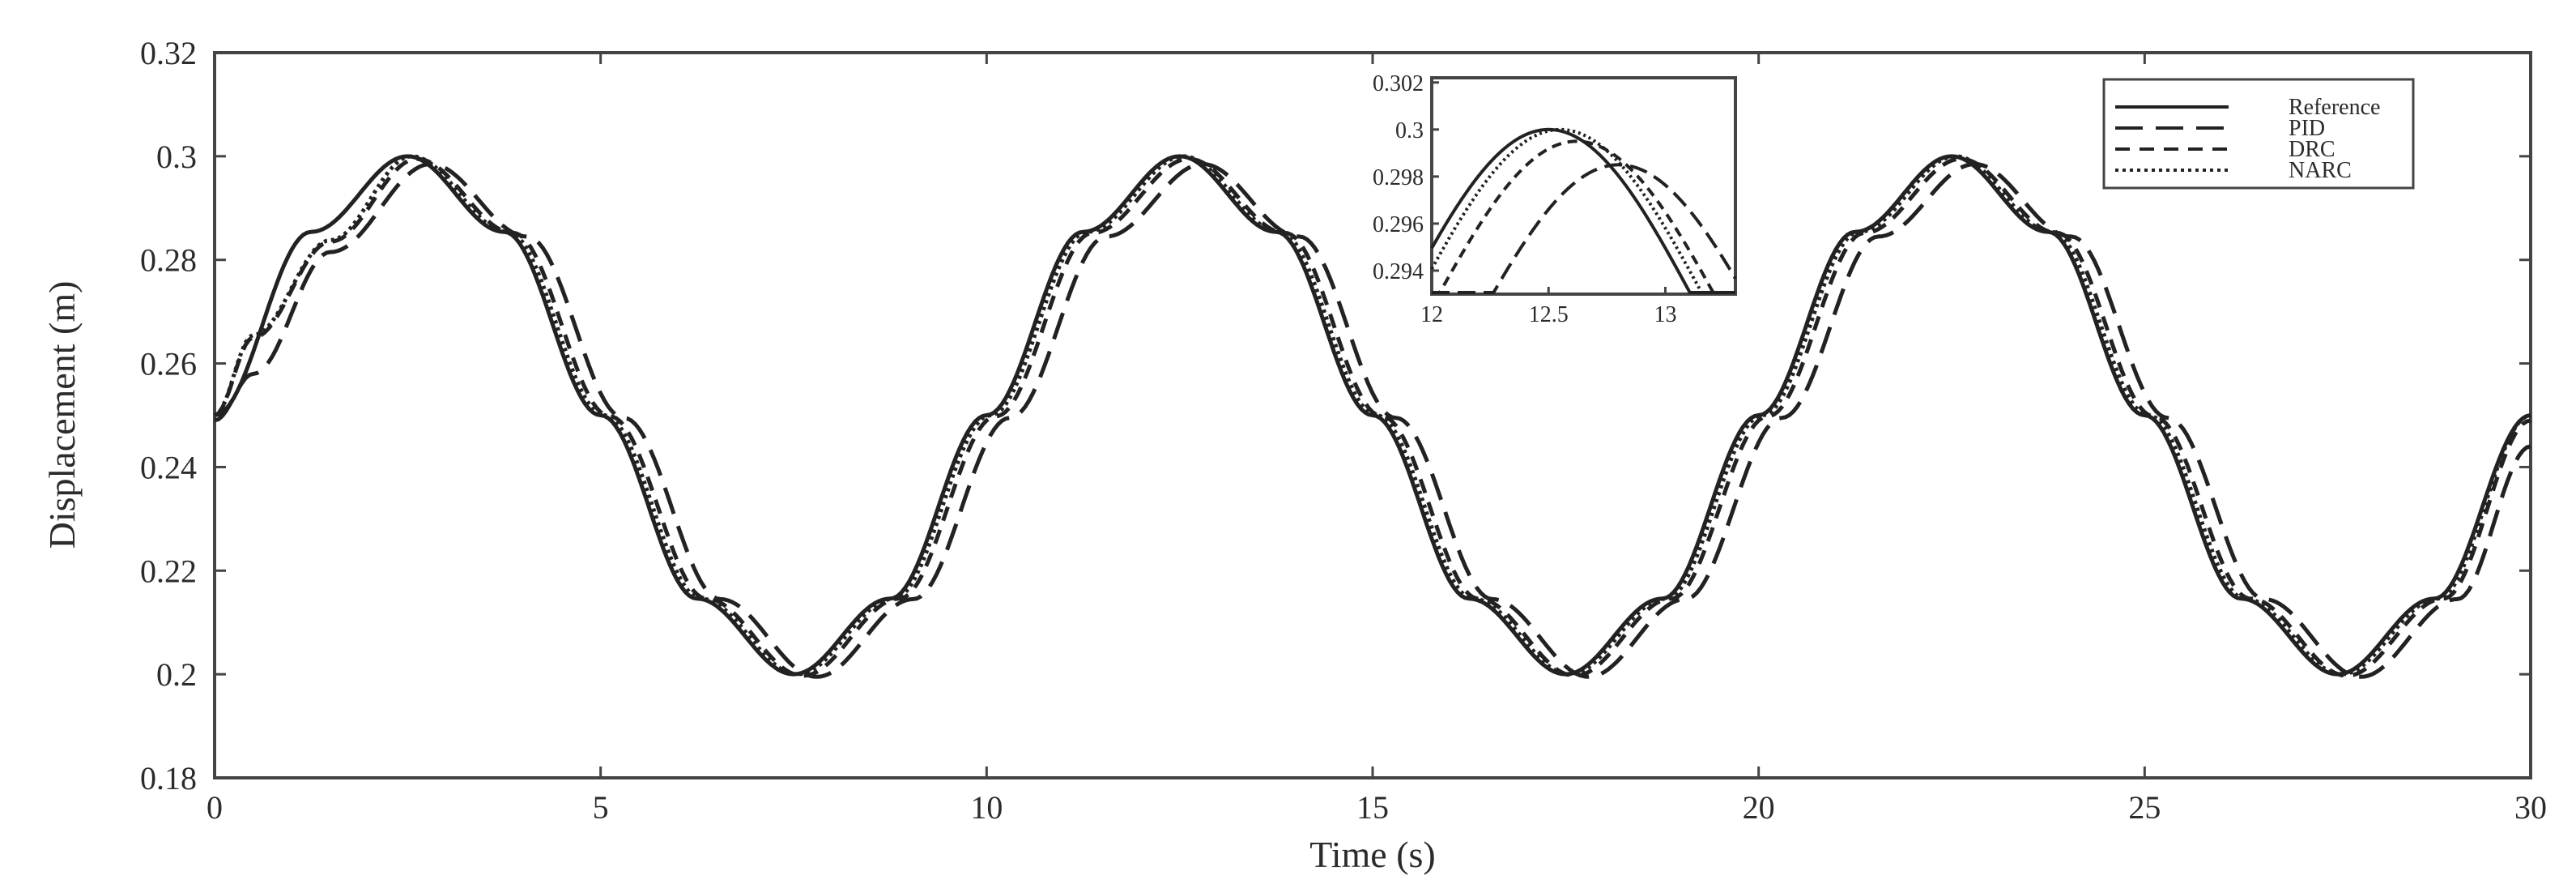 The height and width of the screenshot is (884, 2576). I want to click on inset-x-tick-label: 12.5, so click(1549, 314).